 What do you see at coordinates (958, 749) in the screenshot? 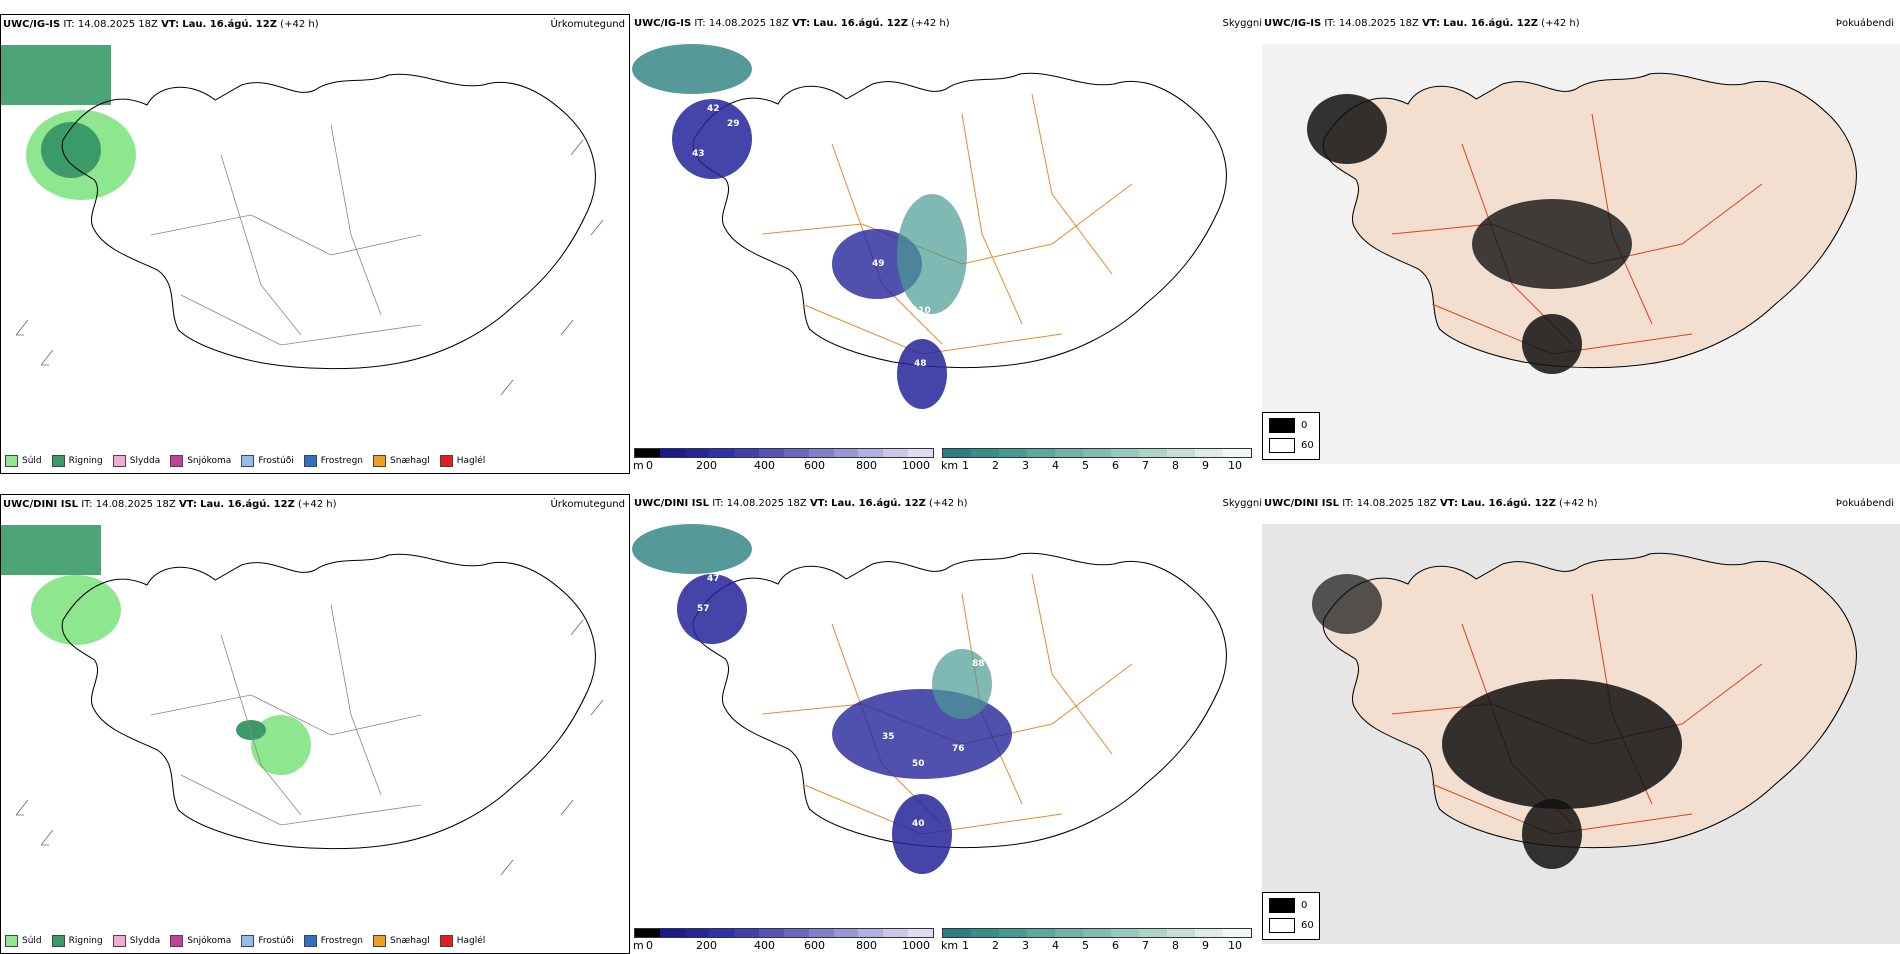
I see `ceiling-label: 76` at bounding box center [958, 749].